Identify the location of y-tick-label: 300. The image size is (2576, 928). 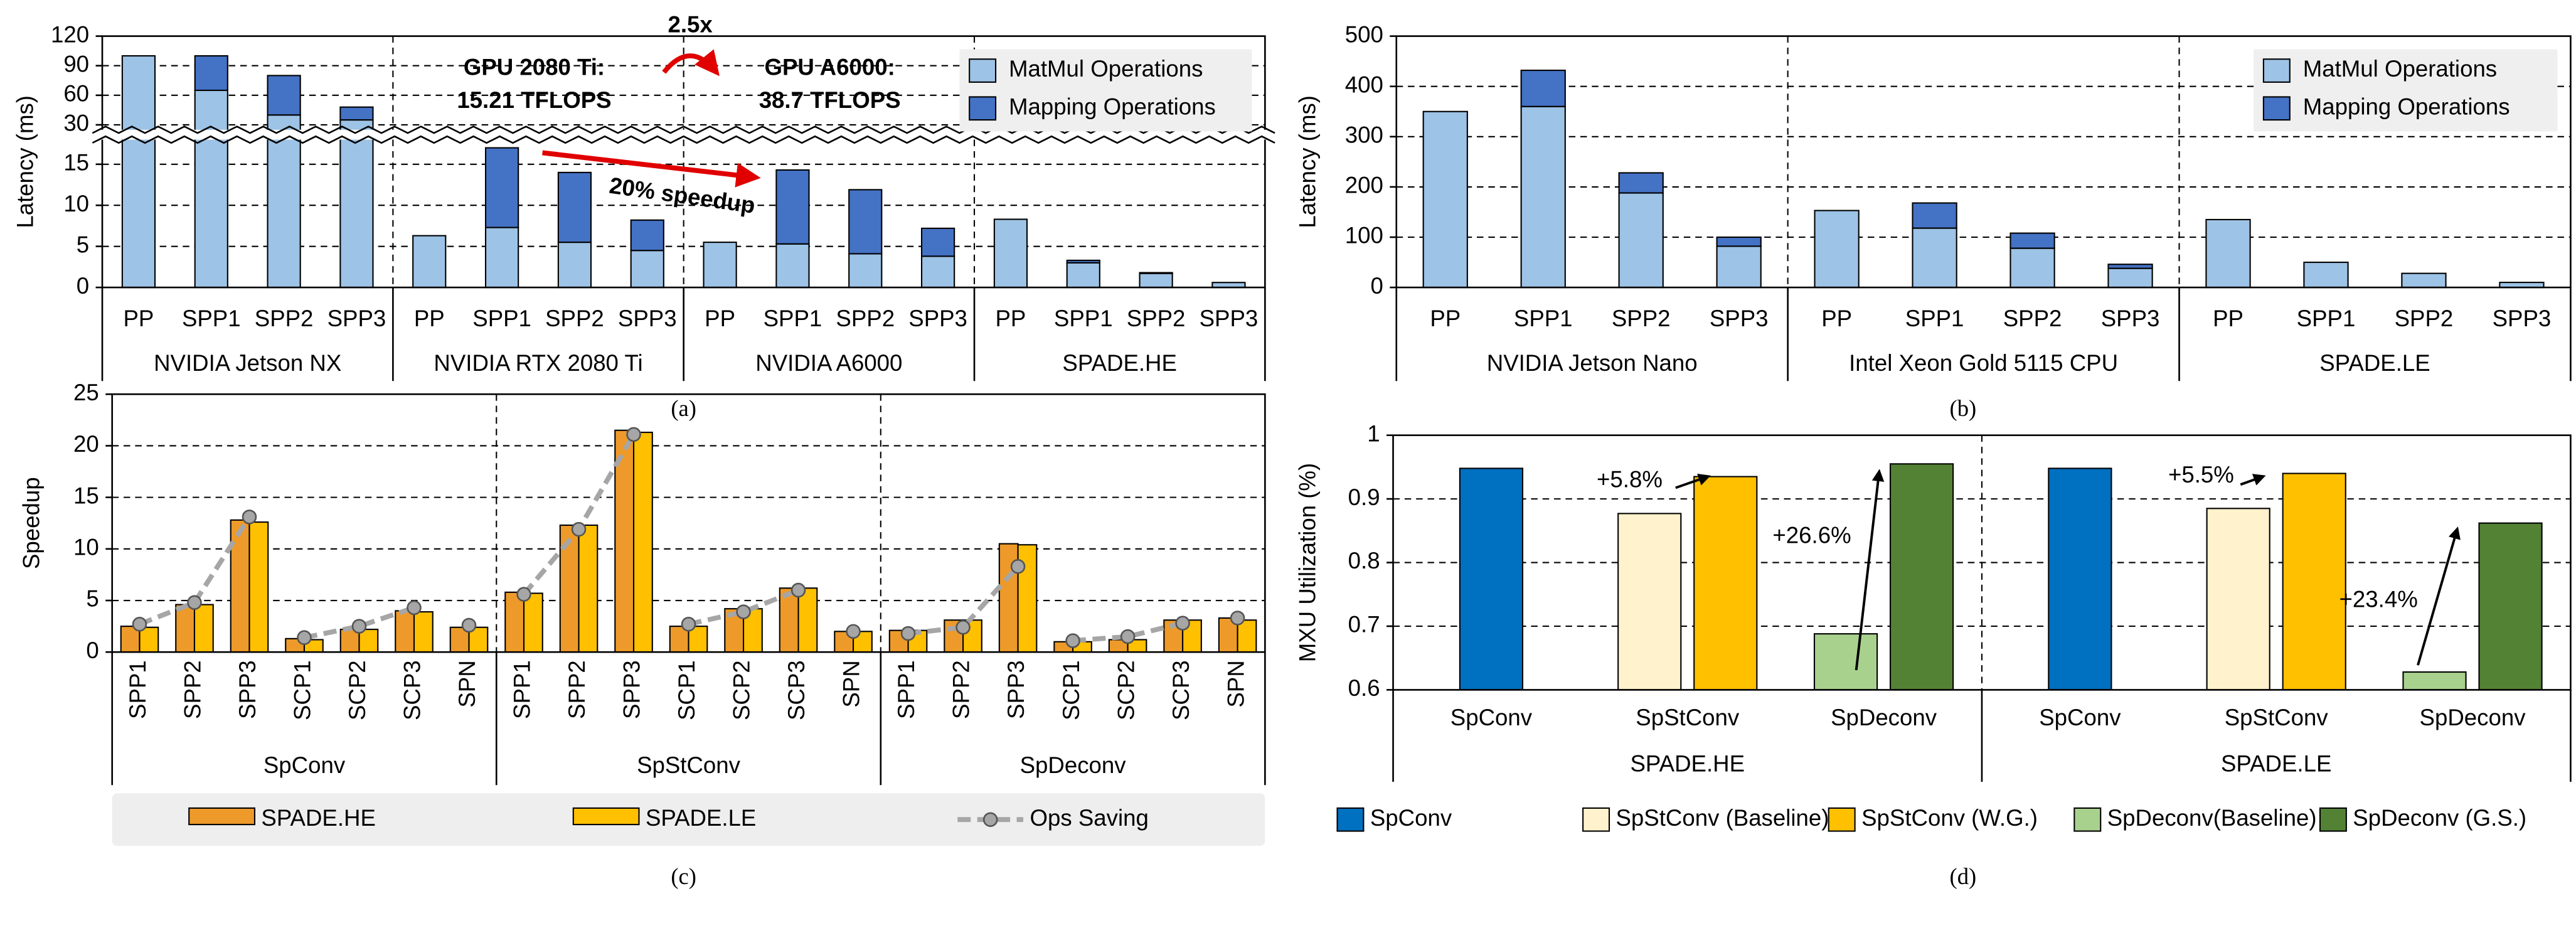
(1364, 134).